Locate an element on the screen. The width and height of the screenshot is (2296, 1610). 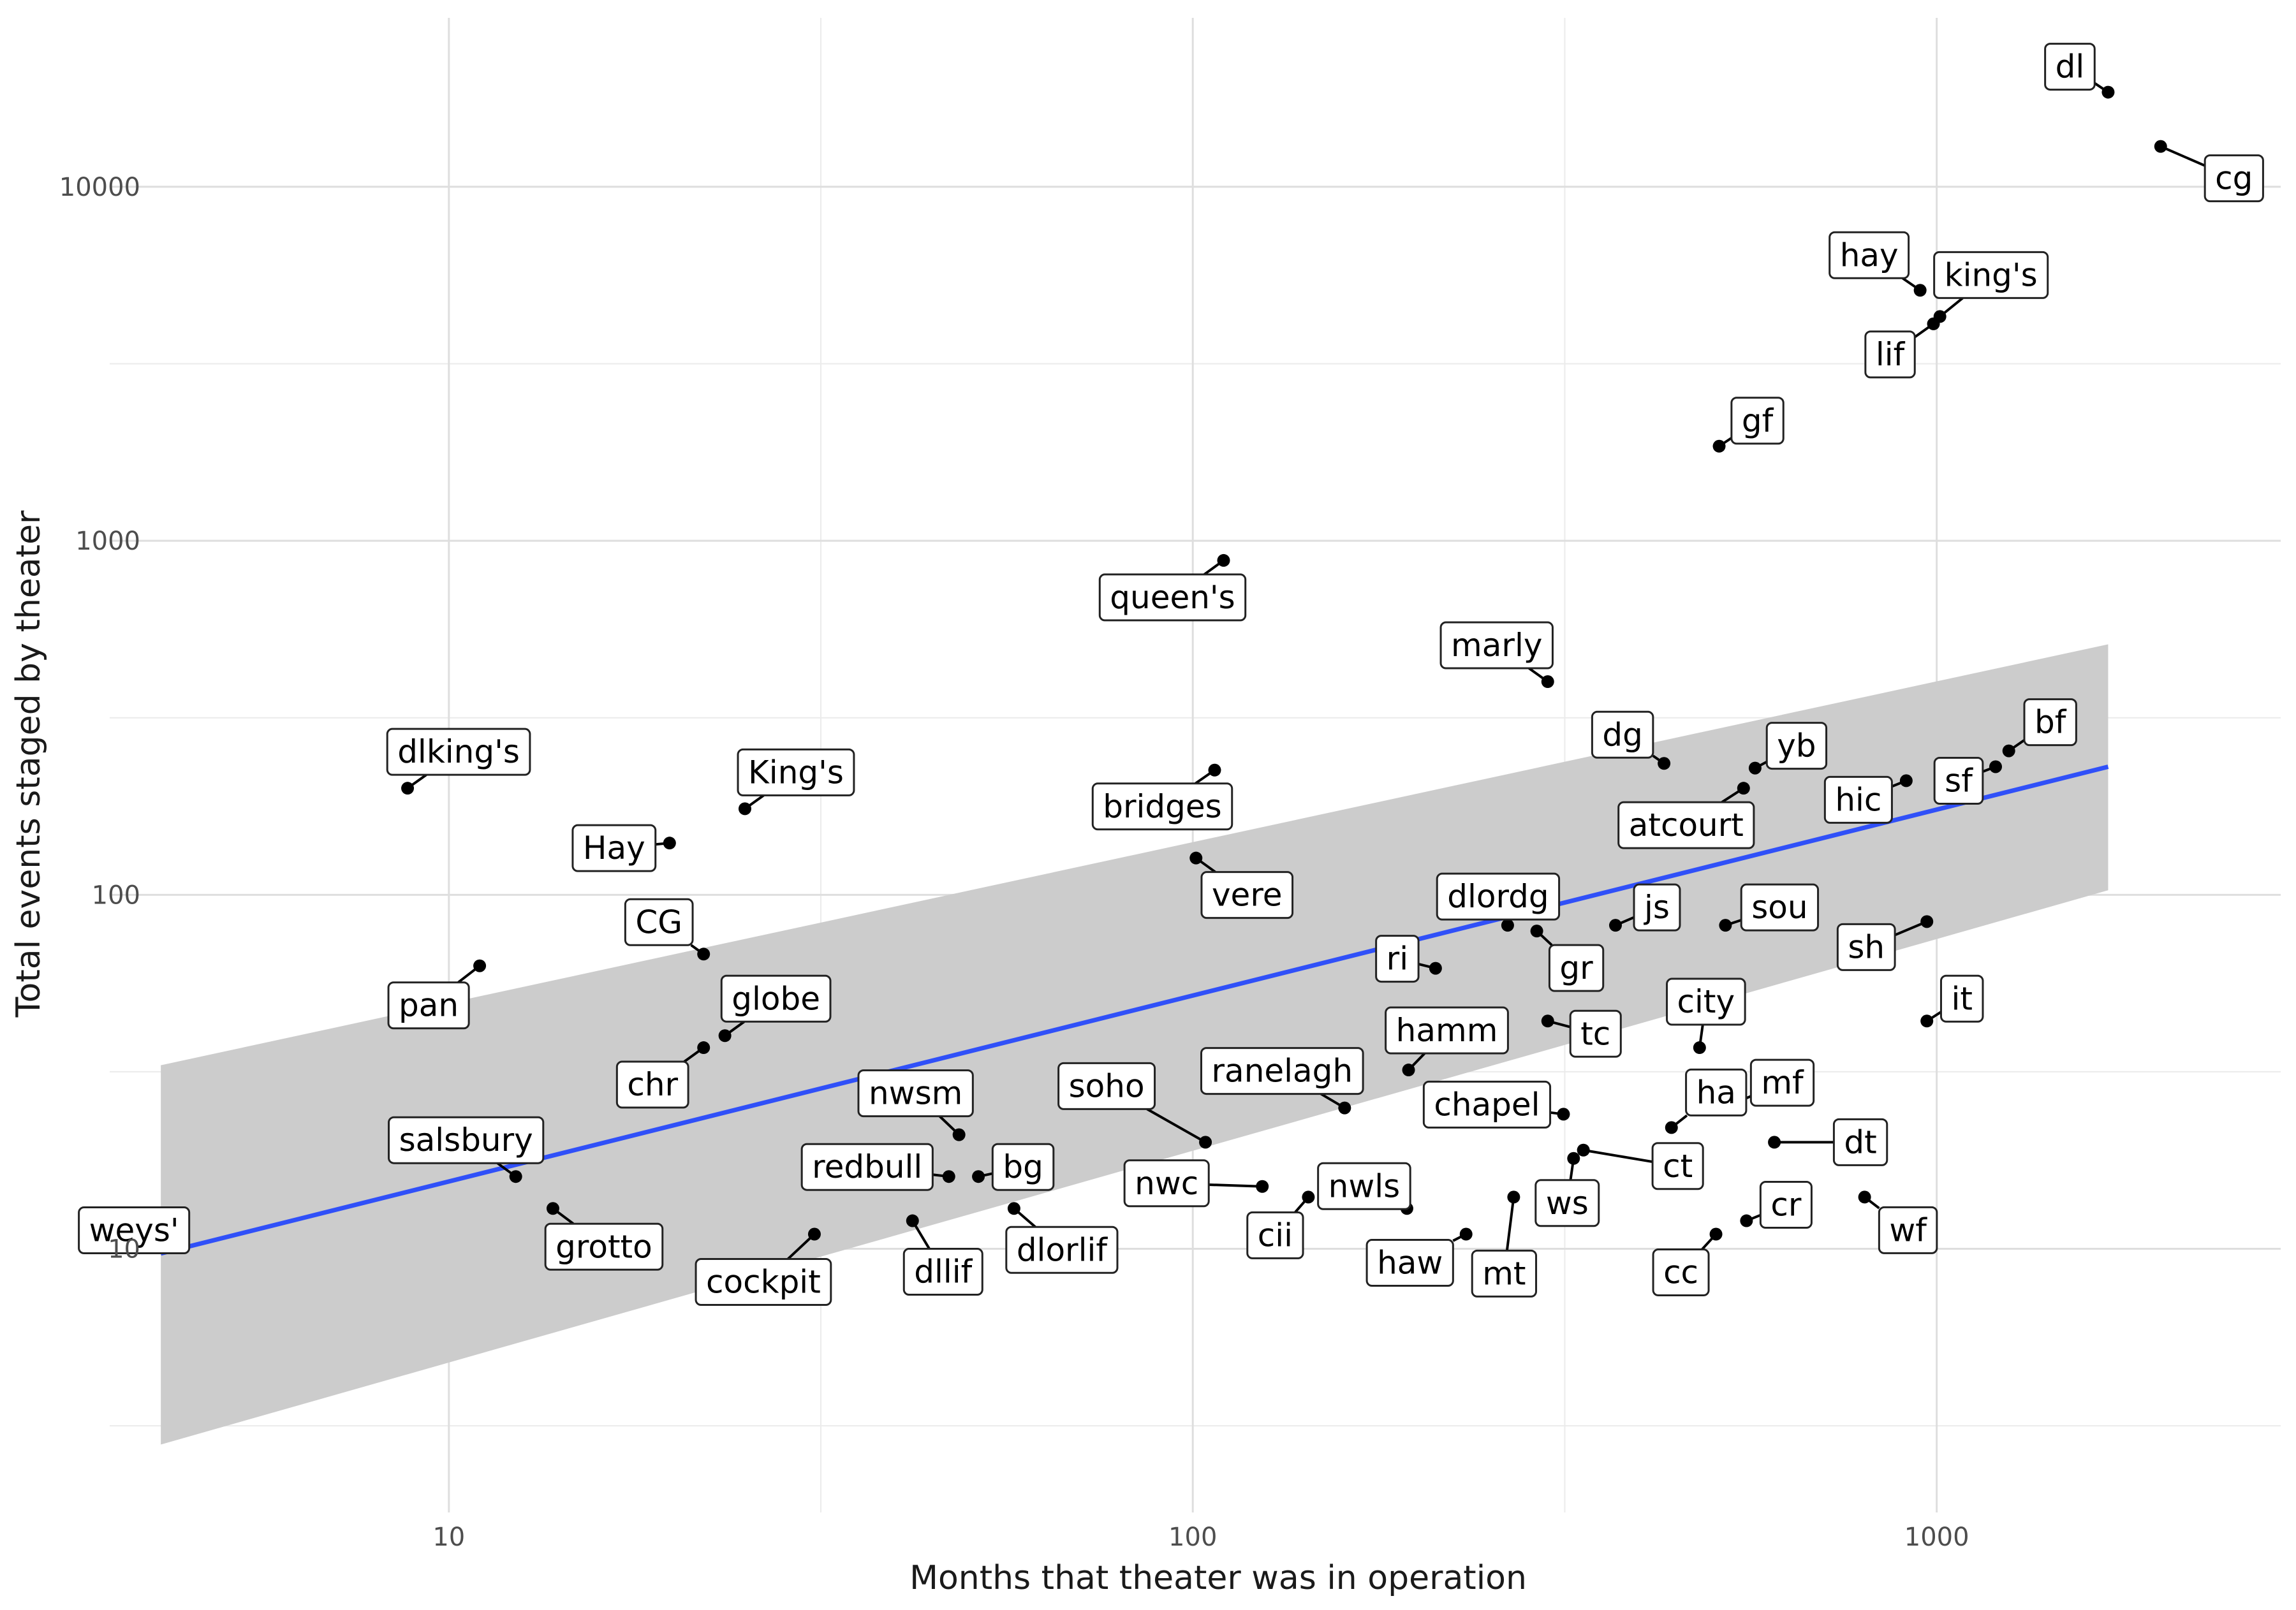
point-label: hic is located at coordinates (1858, 800).